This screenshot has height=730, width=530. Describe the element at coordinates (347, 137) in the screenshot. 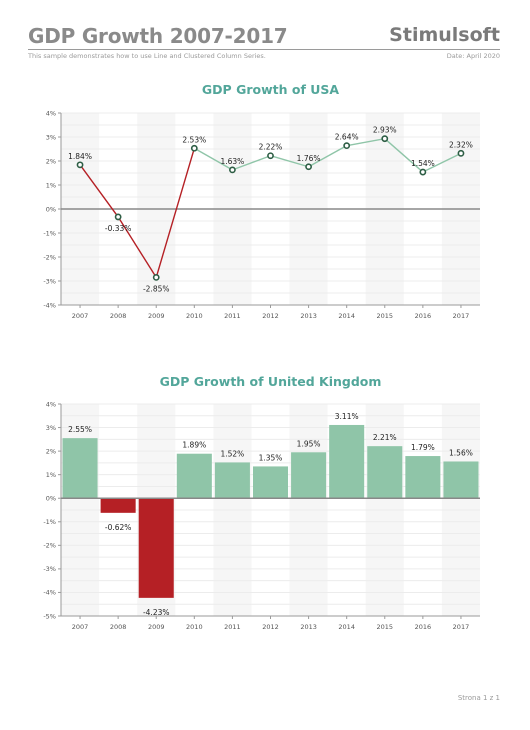

I see `data-label: 2.64%` at that location.